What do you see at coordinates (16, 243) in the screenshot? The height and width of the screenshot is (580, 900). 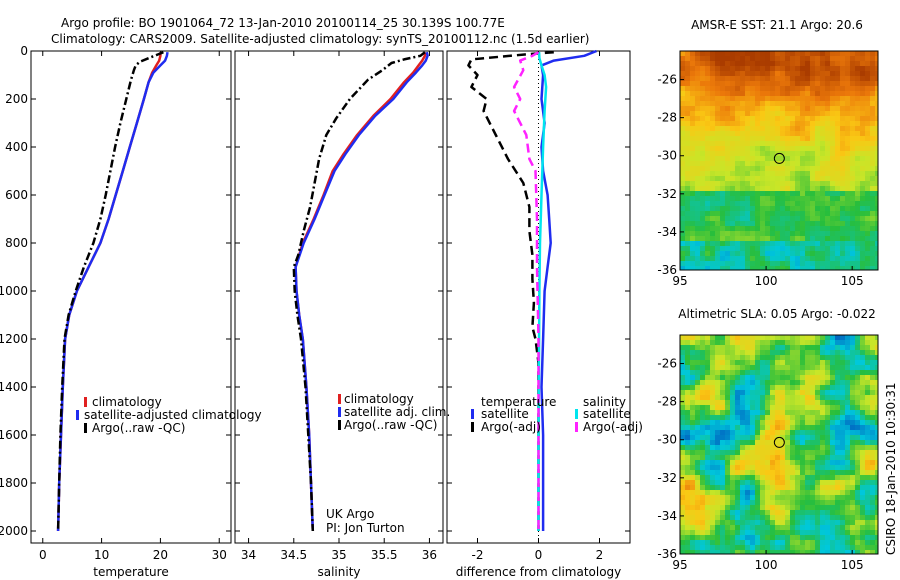 I see `y-tick-label: 800` at bounding box center [16, 243].